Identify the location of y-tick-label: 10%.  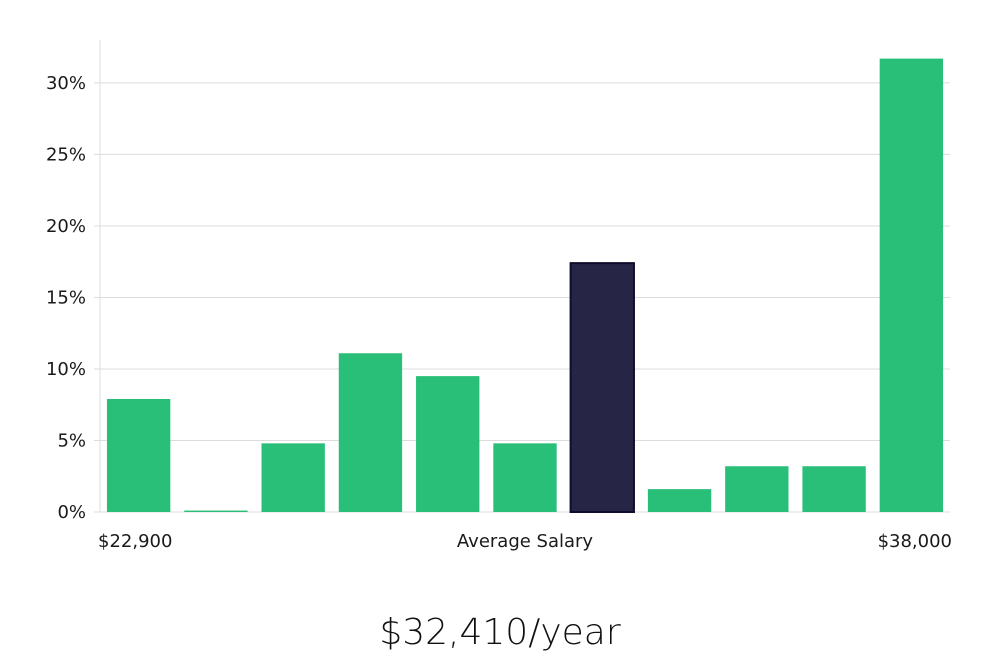
(66, 369).